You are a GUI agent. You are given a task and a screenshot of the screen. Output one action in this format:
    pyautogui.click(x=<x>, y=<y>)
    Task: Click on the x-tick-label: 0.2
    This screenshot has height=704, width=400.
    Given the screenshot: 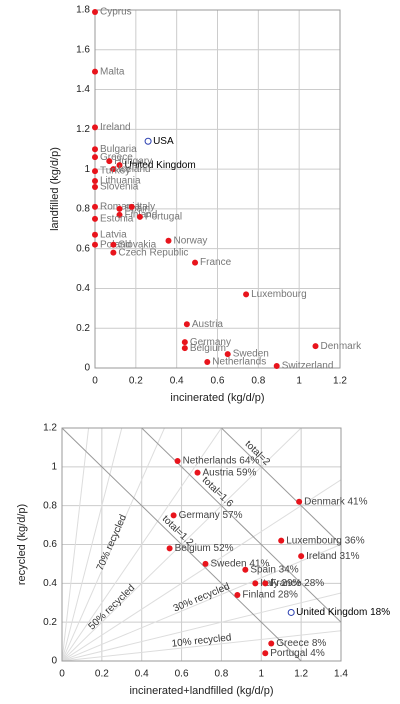 What is the action you would take?
    pyautogui.click(x=136, y=381)
    